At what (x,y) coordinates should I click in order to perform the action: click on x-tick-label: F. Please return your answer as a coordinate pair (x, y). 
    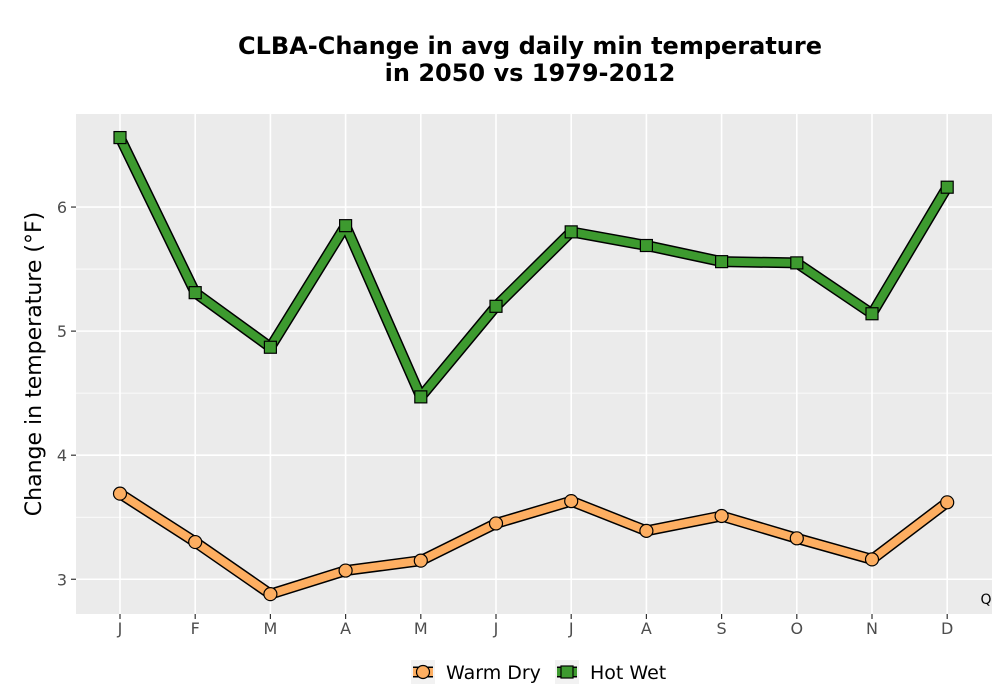
    Looking at the image, I should click on (195, 628).